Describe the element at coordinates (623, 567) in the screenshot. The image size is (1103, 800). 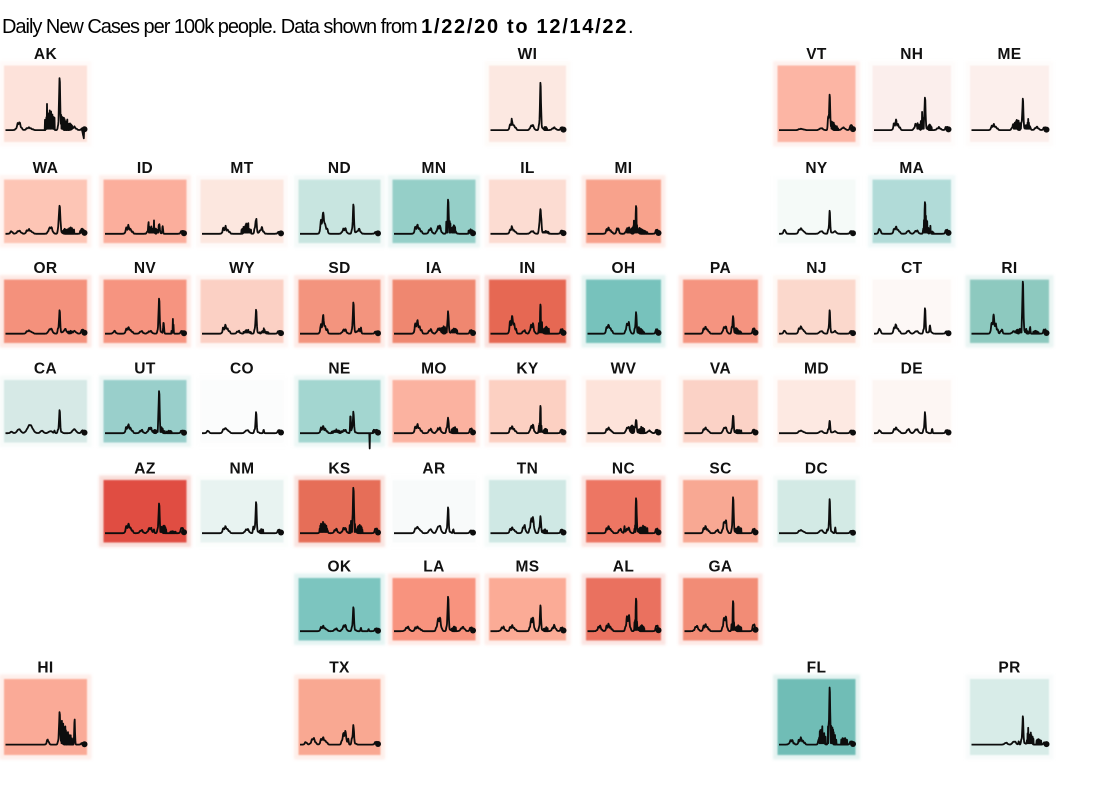
I see `svg-text: AL` at that location.